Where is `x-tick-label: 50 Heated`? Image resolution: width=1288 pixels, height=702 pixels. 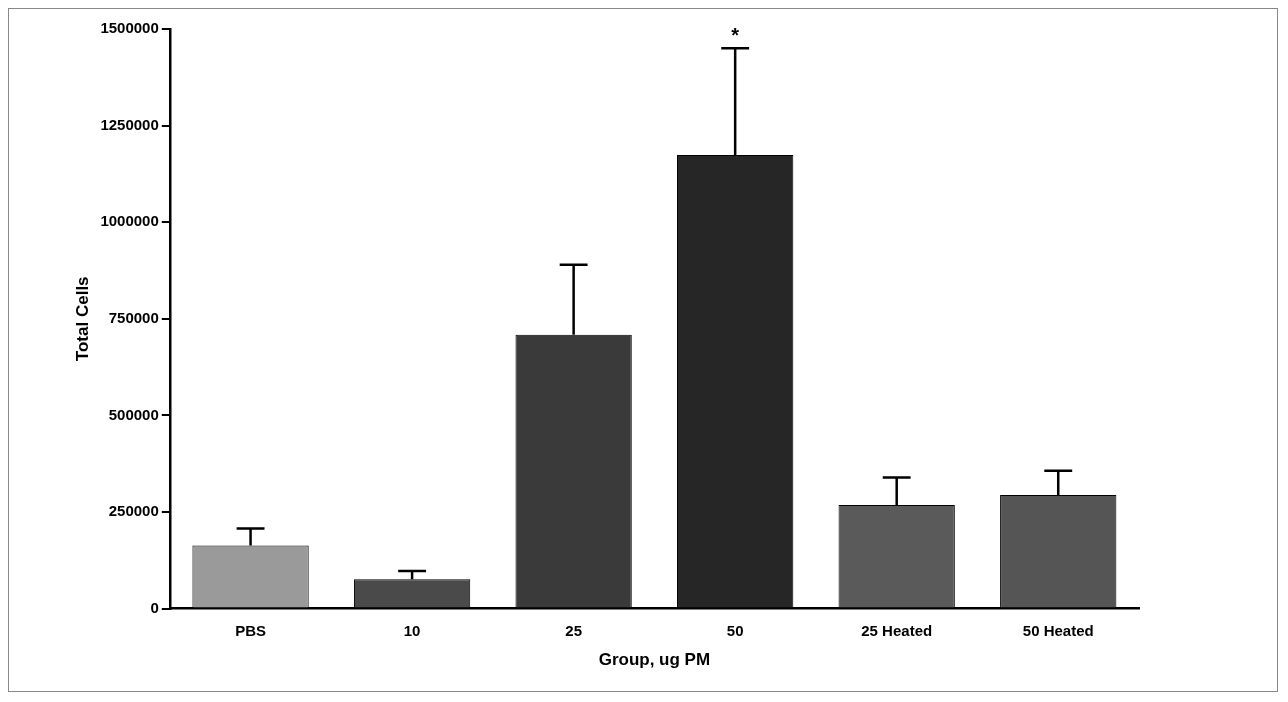 x-tick-label: 50 Heated is located at coordinates (1058, 630).